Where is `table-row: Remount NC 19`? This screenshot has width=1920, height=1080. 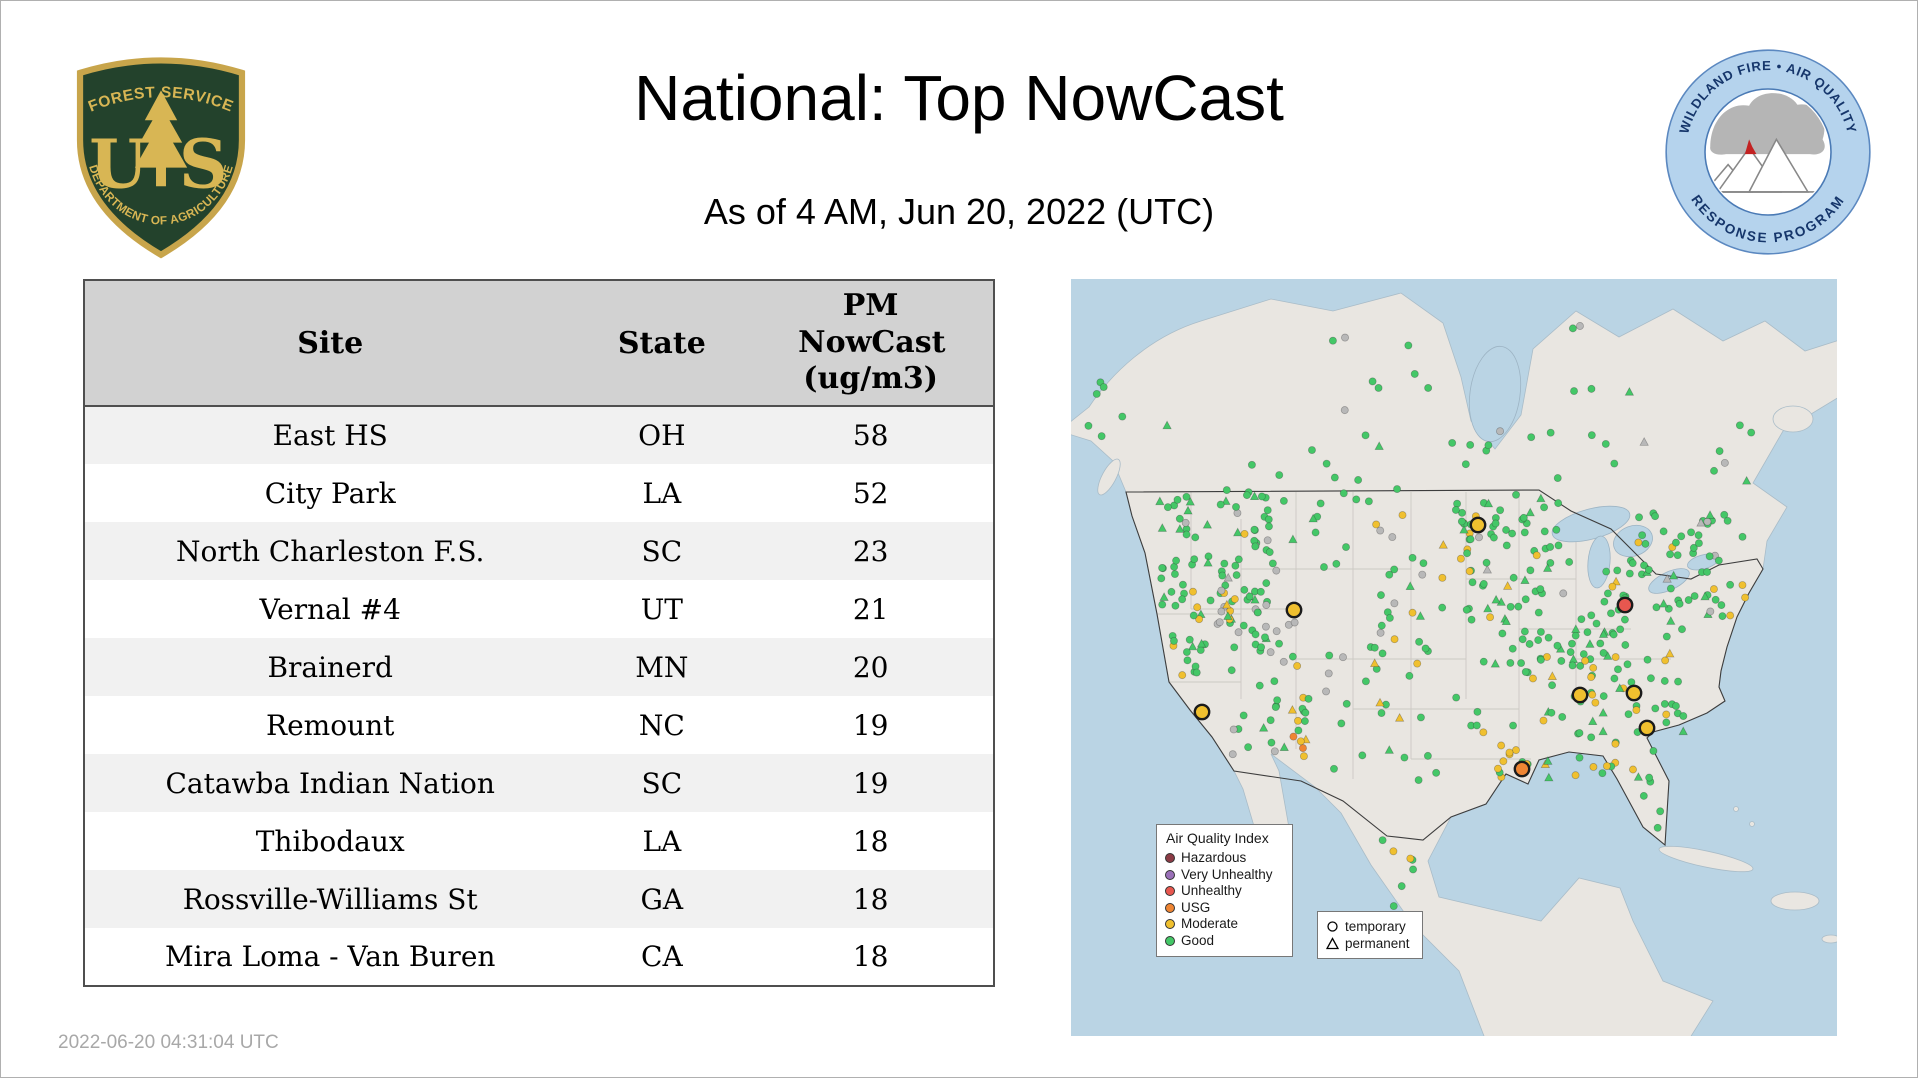 table-row: Remount NC 19 is located at coordinates (539, 725).